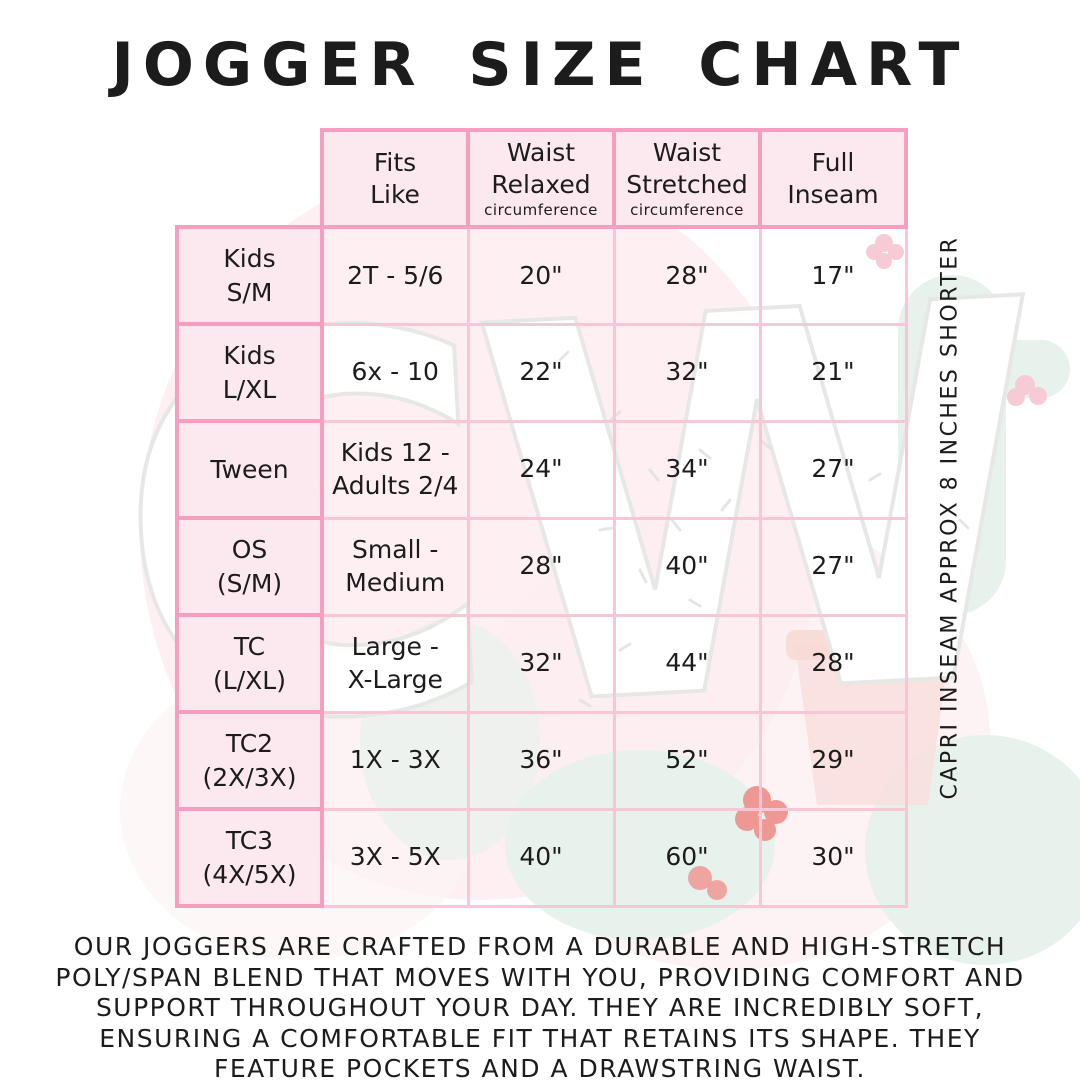 The height and width of the screenshot is (1085, 1080). I want to click on cell-waist-relaxed: 32", so click(541, 663).